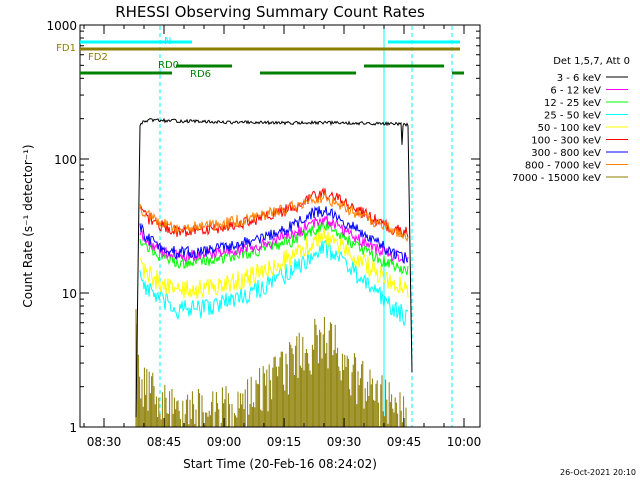 This screenshot has width=640, height=480. I want to click on legend-label: 7000 - 15000 keV, so click(556, 178).